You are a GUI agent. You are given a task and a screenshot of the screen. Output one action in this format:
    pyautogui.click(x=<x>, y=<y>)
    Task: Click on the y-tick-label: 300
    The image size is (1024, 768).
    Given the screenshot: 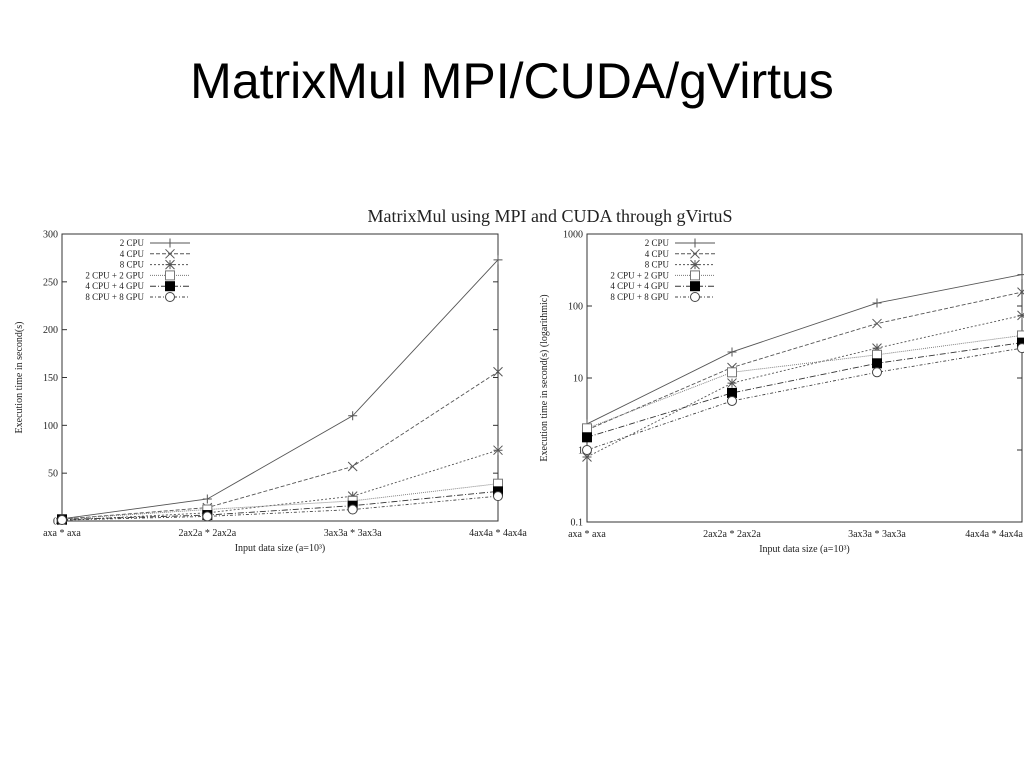 What is the action you would take?
    pyautogui.click(x=50, y=235)
    